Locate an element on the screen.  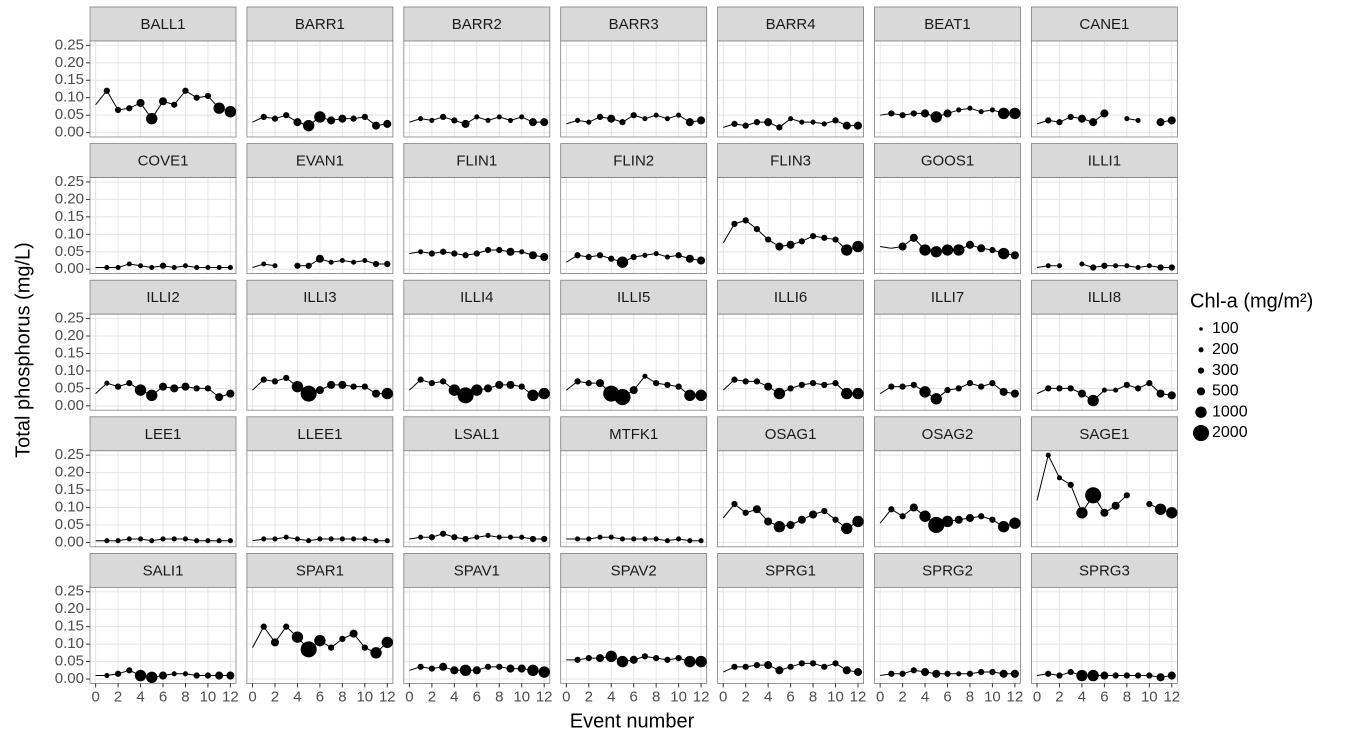
strip-label: BARR4 is located at coordinates (791, 24).